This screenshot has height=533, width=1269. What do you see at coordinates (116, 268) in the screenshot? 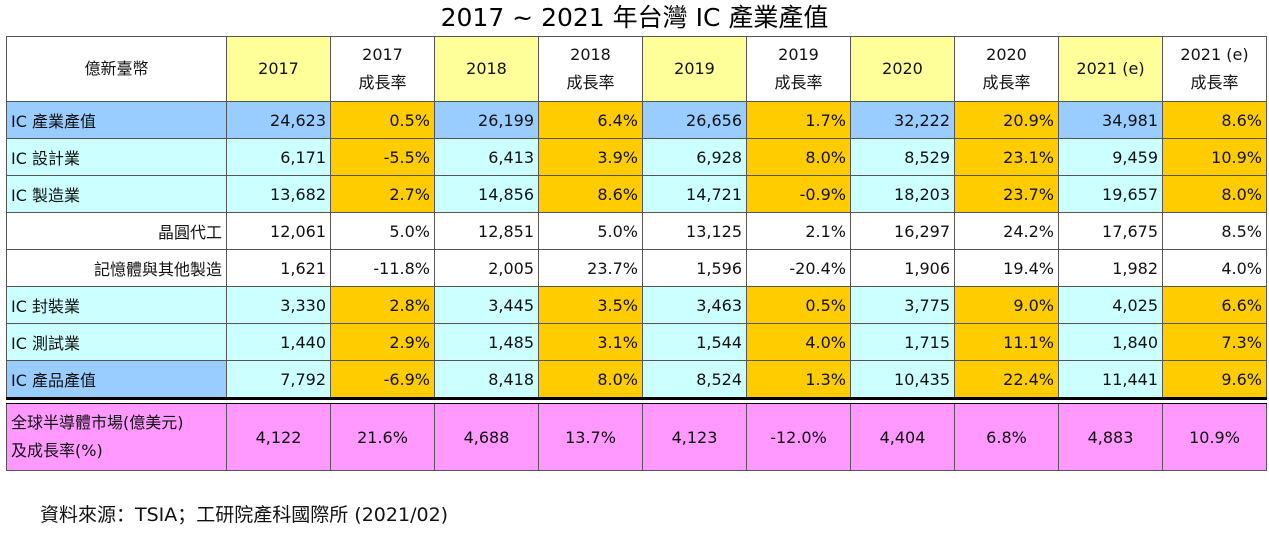
I see `row-label: 記憶體與其他製造` at bounding box center [116, 268].